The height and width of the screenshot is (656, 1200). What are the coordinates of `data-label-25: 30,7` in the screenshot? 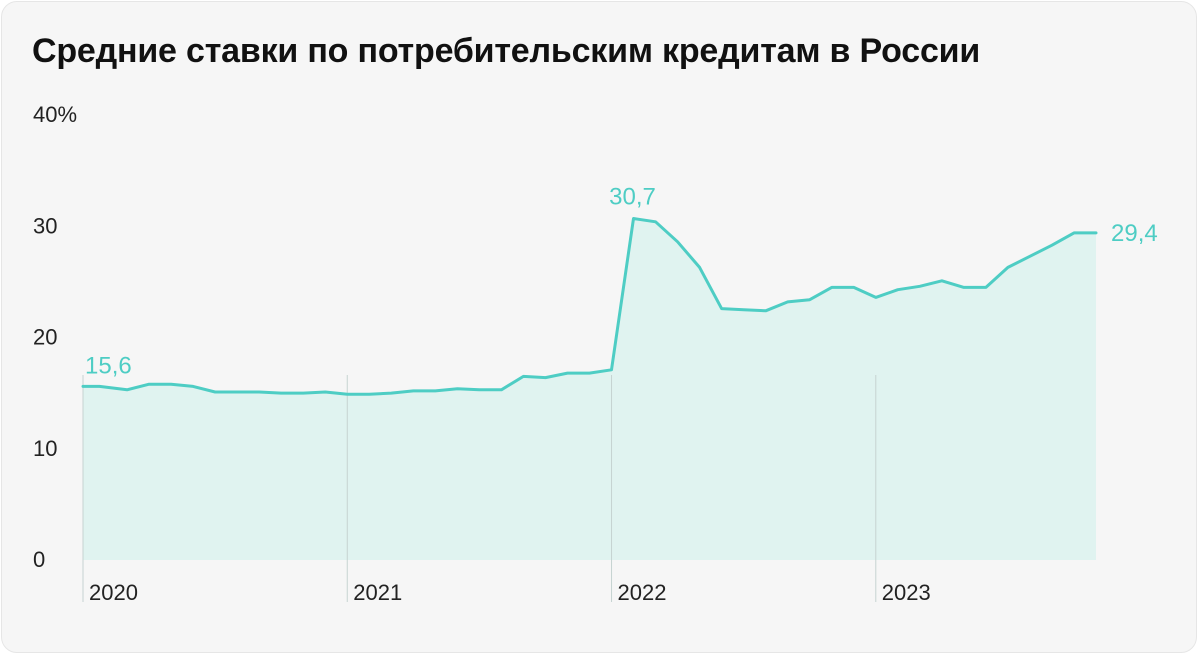 It's located at (632, 196).